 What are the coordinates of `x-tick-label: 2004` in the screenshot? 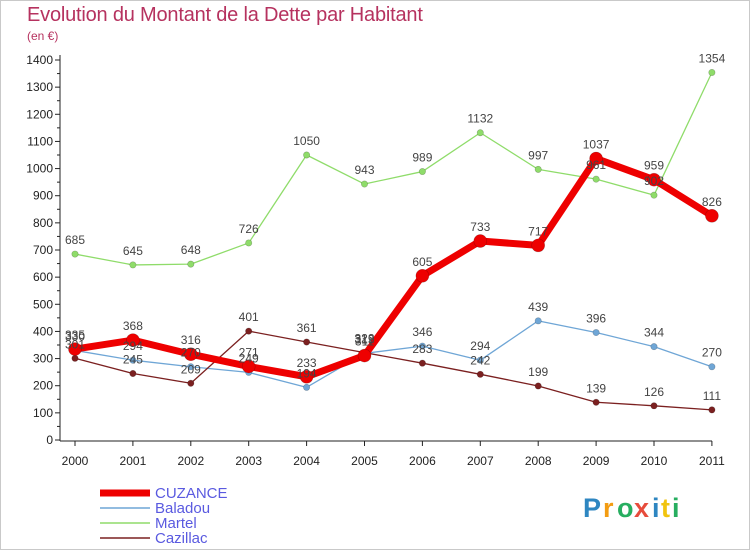 It's located at (306, 461).